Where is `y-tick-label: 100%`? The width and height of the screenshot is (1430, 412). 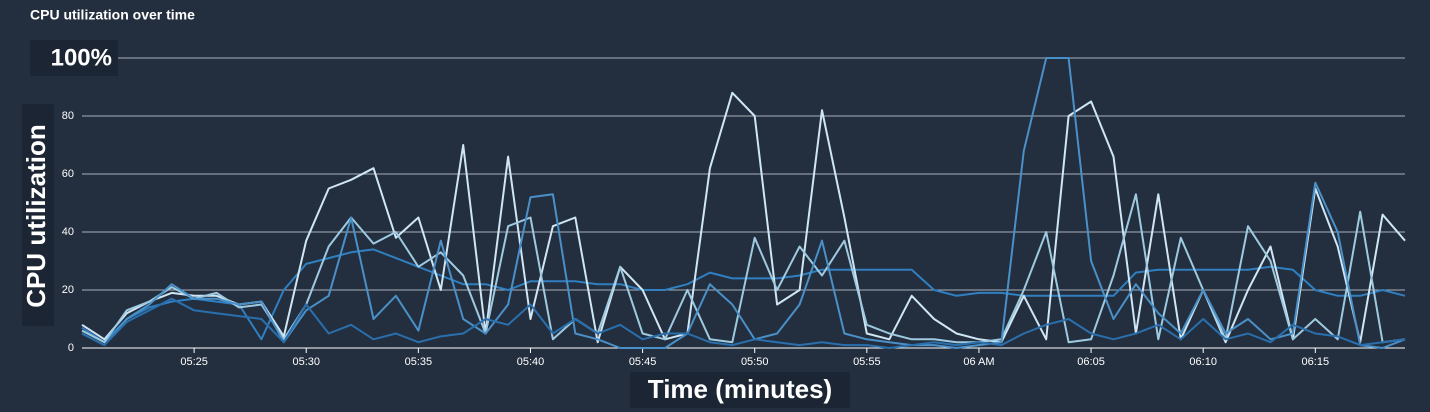
y-tick-label: 100% is located at coordinates (81, 57).